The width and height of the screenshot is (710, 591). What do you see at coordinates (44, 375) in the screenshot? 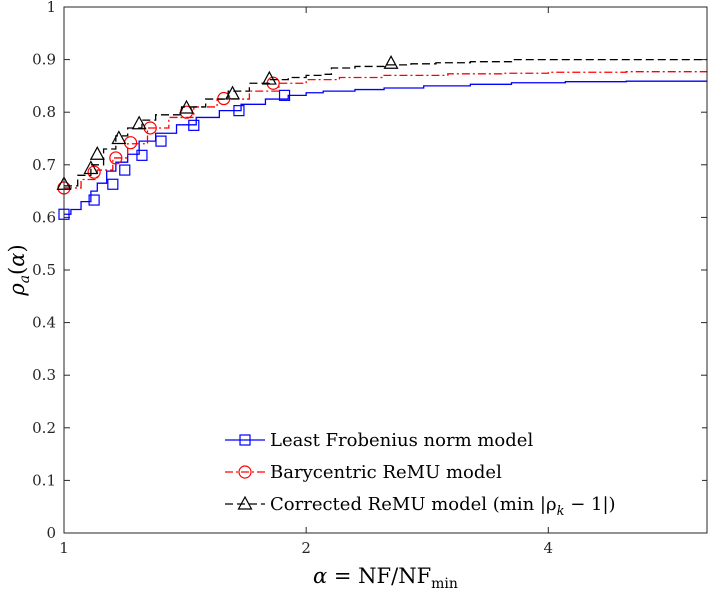
I see `y-tick-label: 0.3` at bounding box center [44, 375].